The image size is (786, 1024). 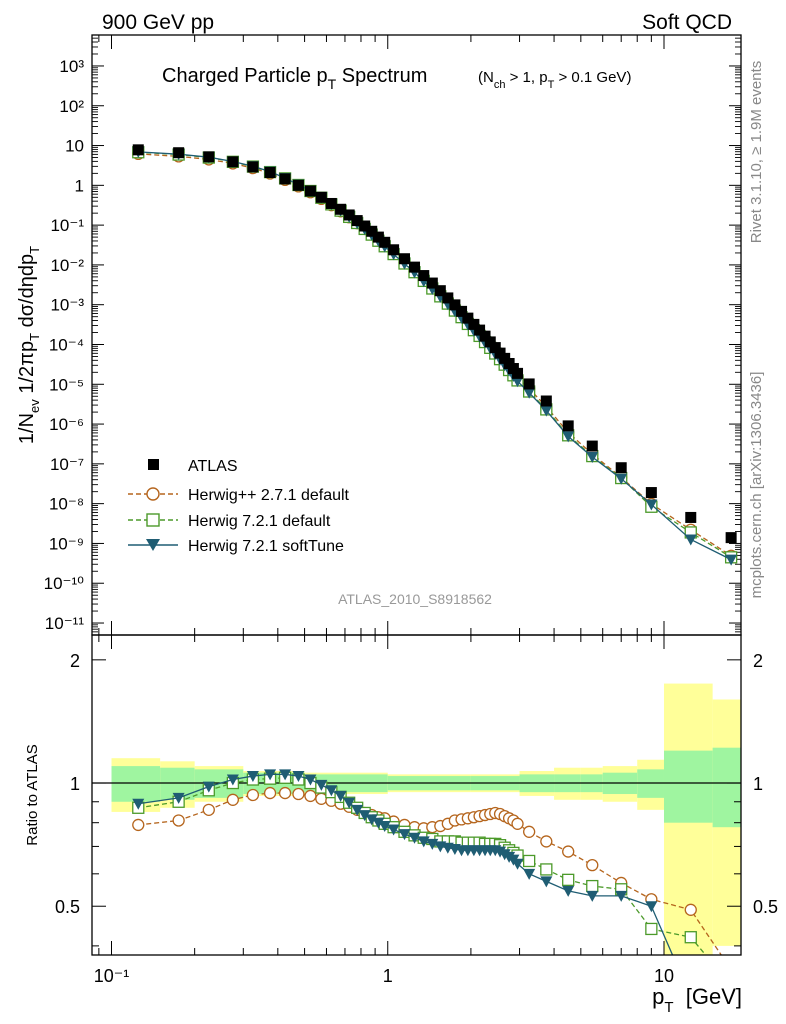 I want to click on title-cuts: (Nch > 1, pT > 0.1 GeV), so click(x=554, y=80).